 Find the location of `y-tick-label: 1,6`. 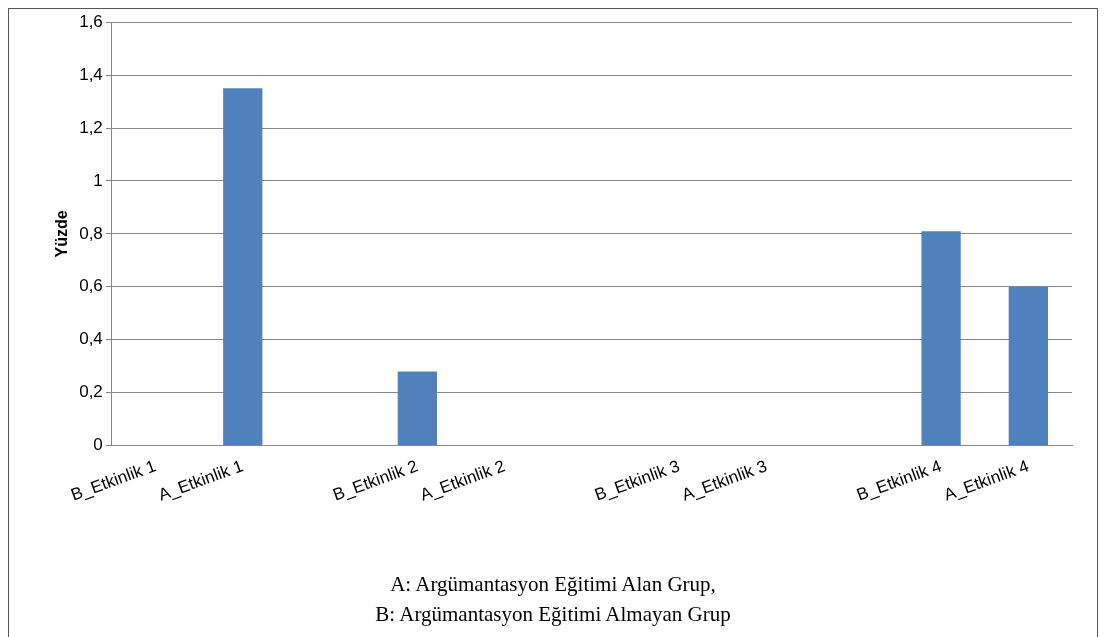

y-tick-label: 1,6 is located at coordinates (91, 21).